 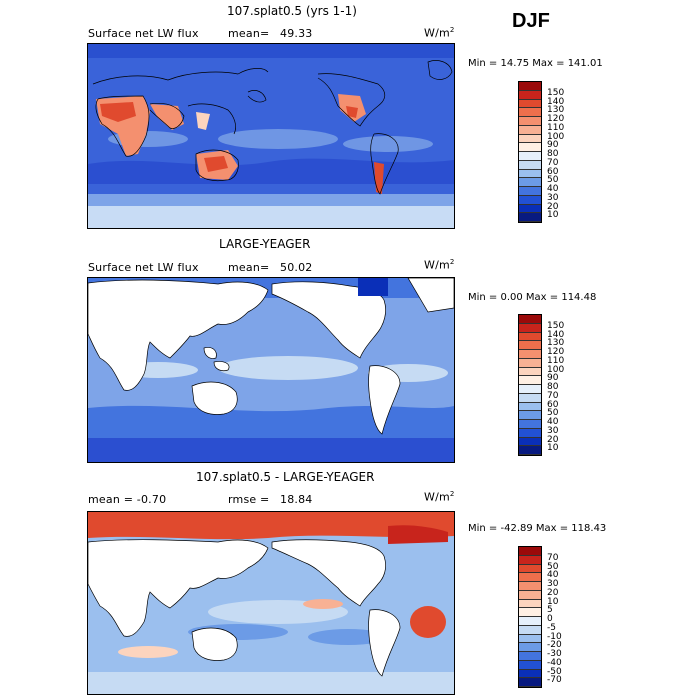 What do you see at coordinates (439, 265) in the screenshot?
I see `panel2-units: W/m2` at bounding box center [439, 265].